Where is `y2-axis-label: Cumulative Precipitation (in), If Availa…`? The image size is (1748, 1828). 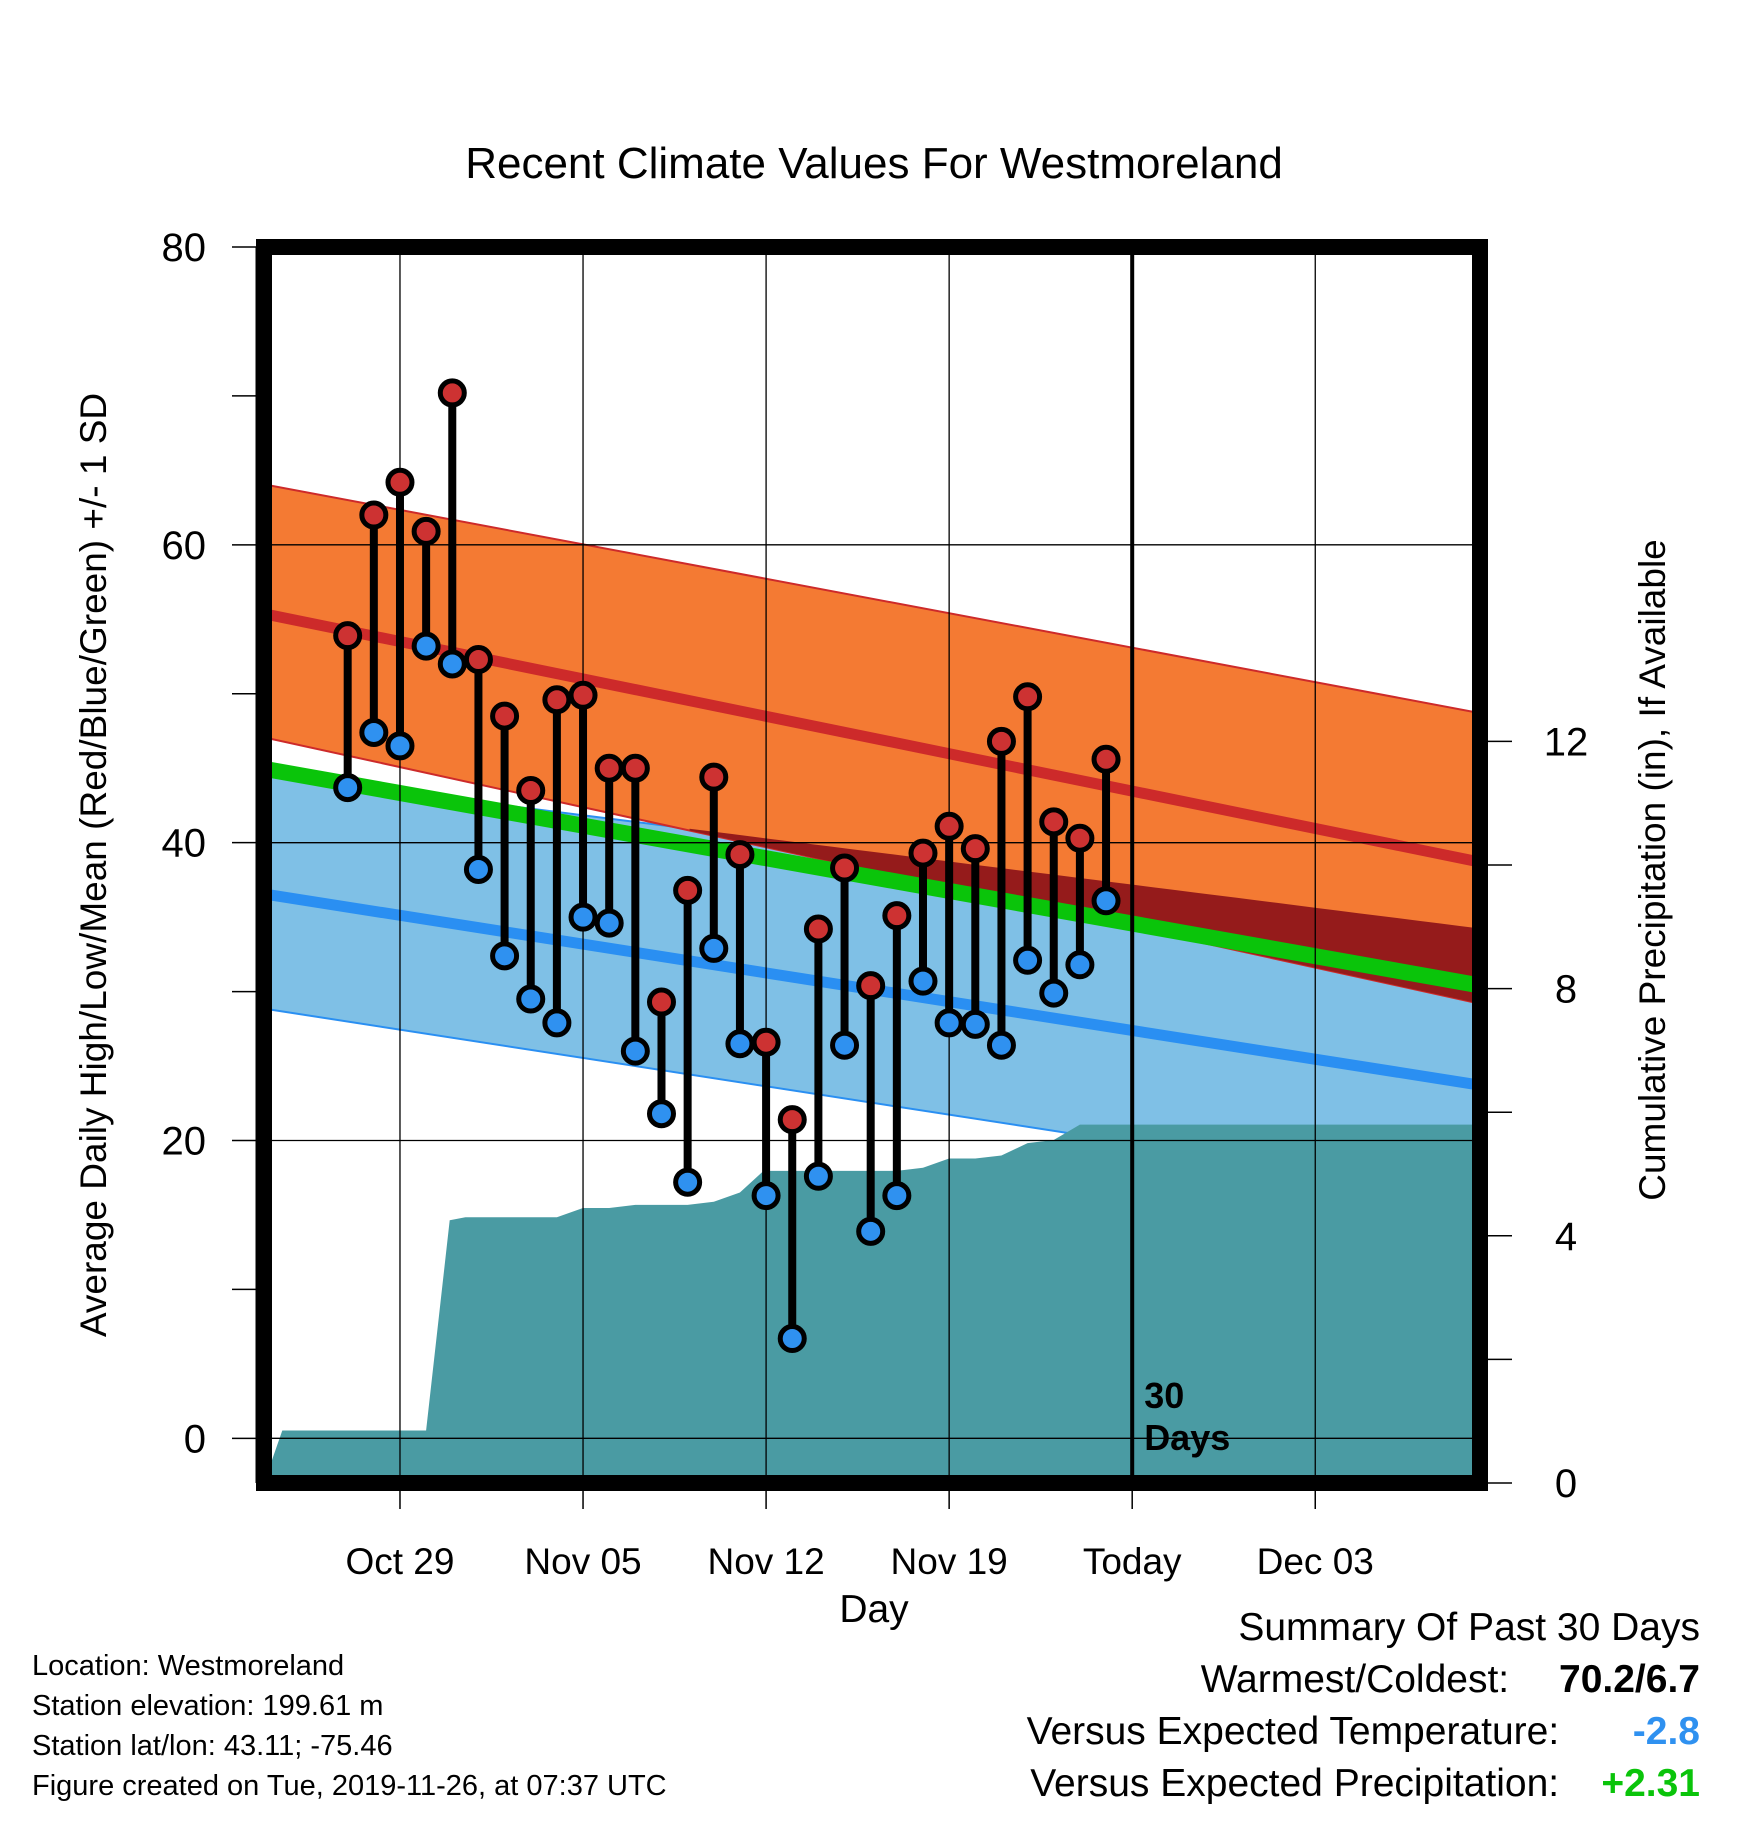
y2-axis-label: Cumulative Precipitation (in), If Availa… is located at coordinates (1652, 870).